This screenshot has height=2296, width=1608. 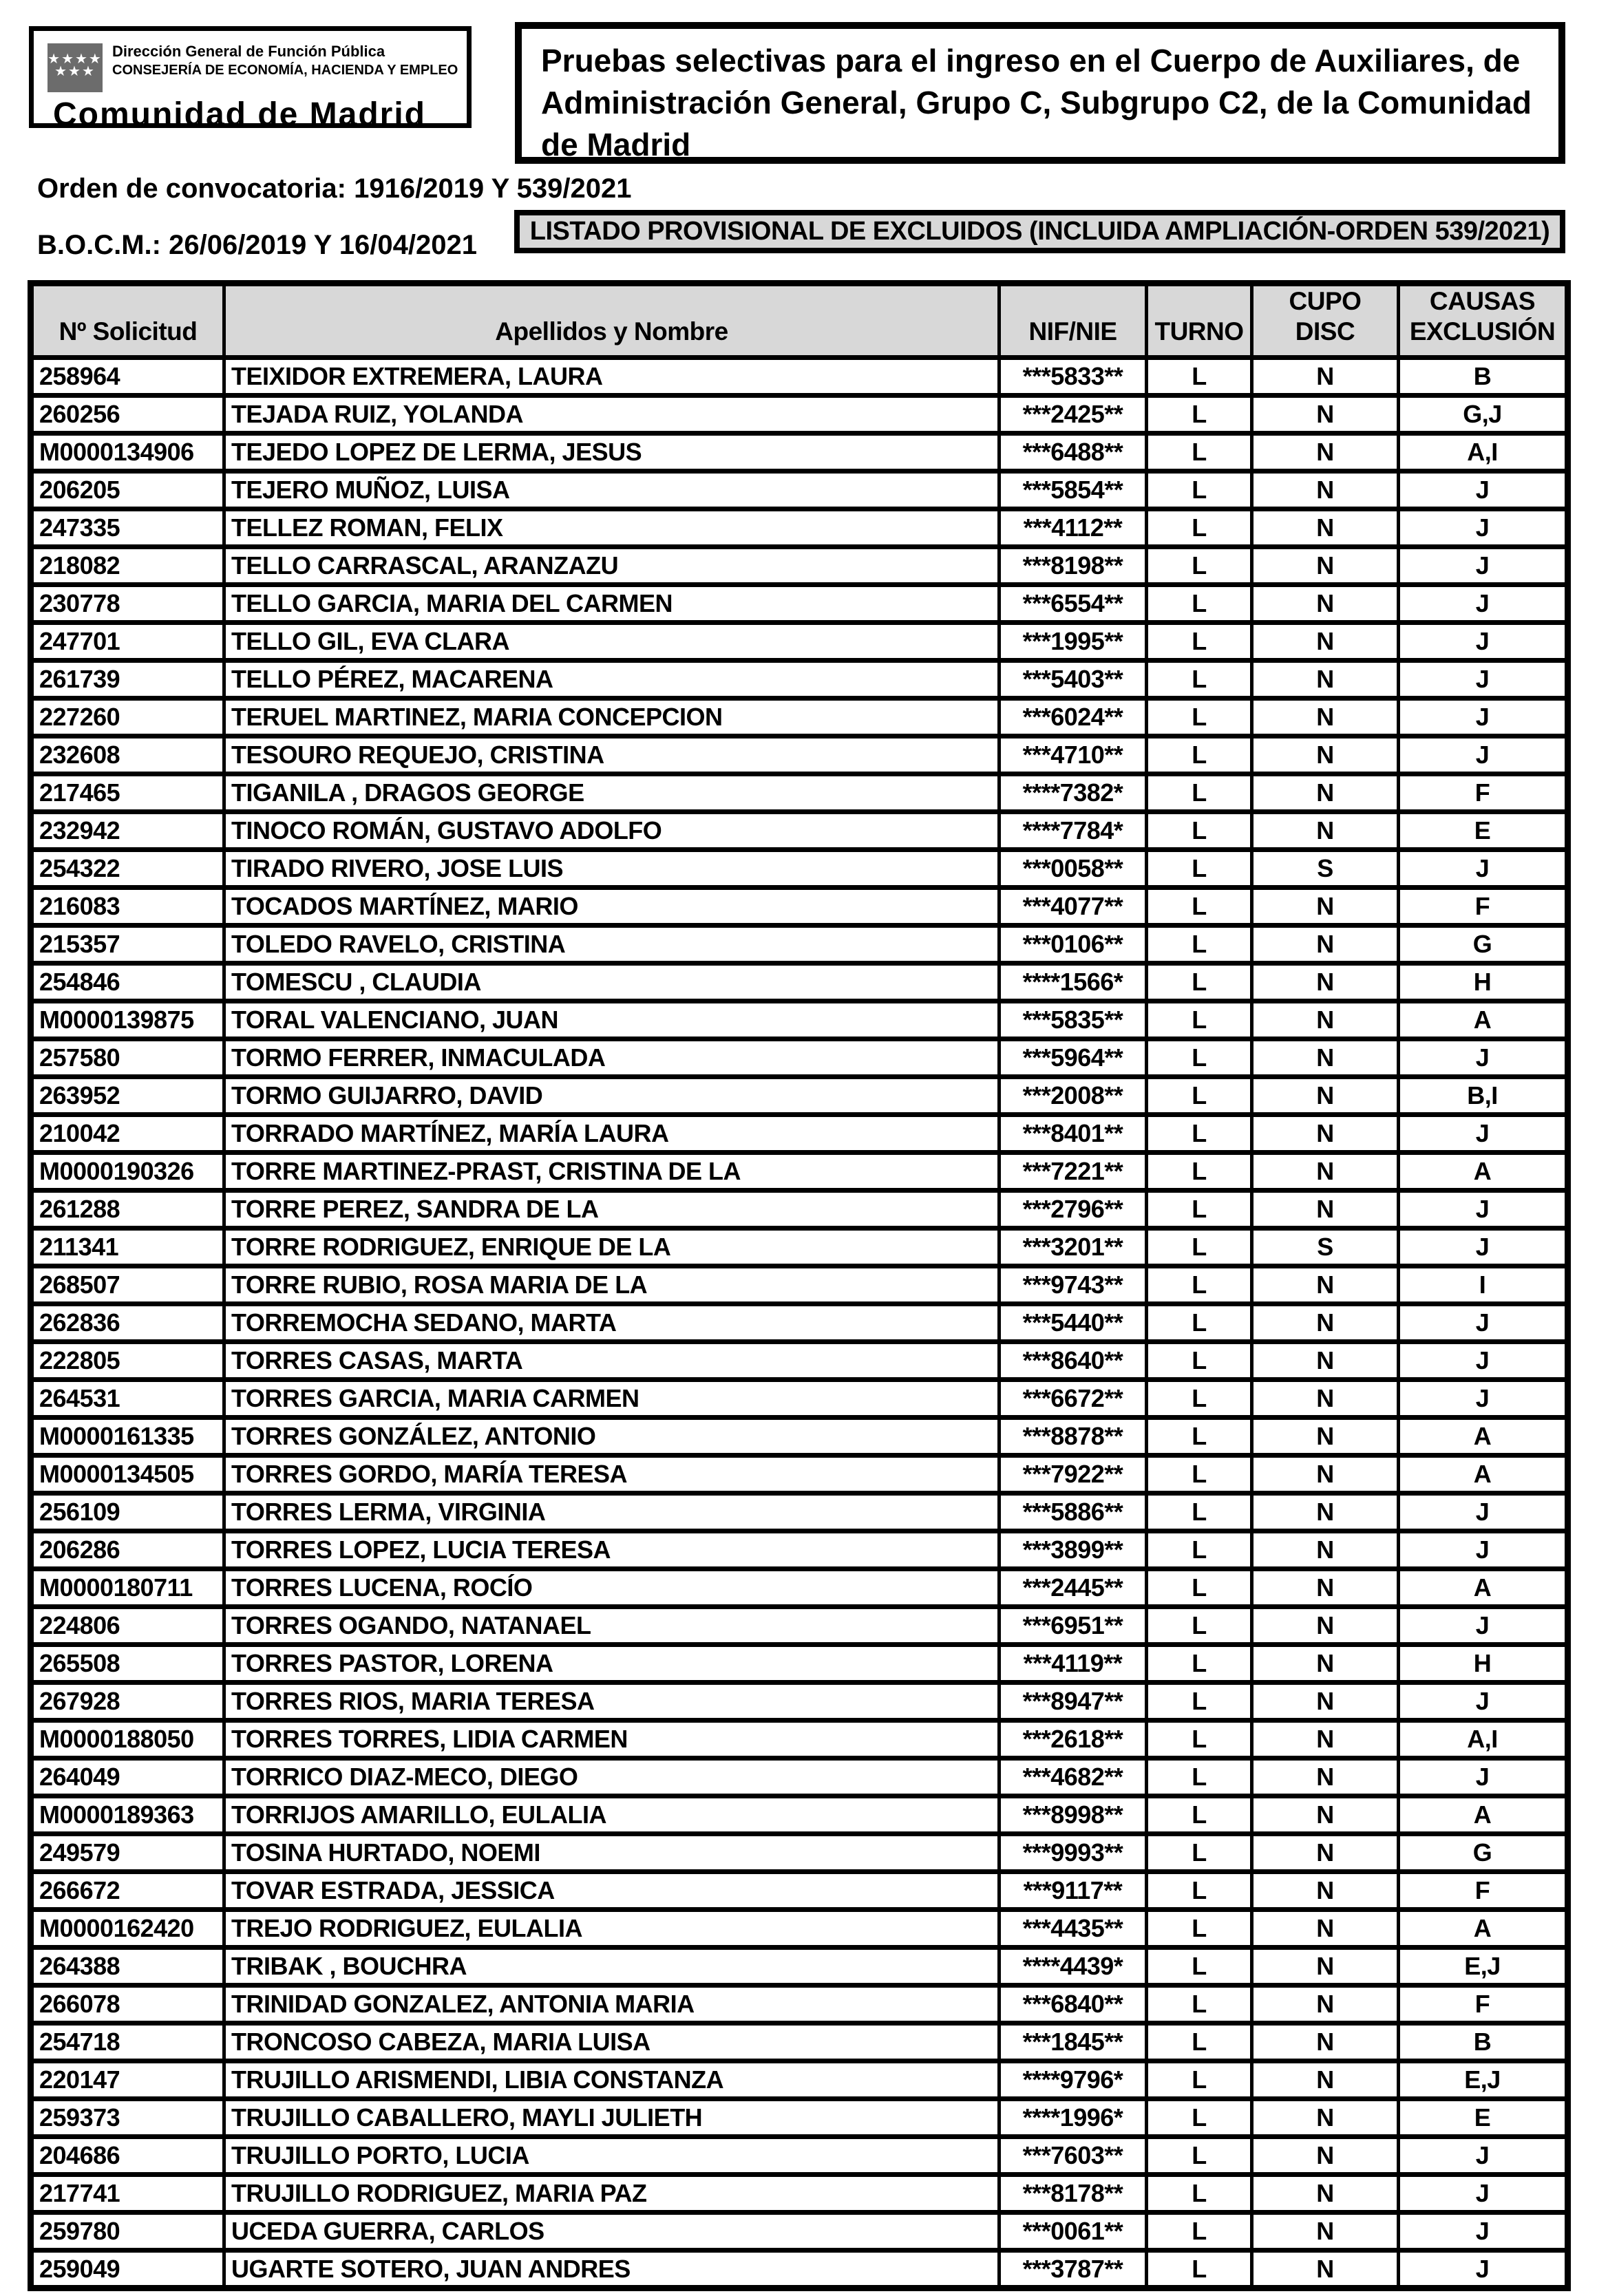 I want to click on cell-nif: ***7221**, so click(x=1072, y=1171).